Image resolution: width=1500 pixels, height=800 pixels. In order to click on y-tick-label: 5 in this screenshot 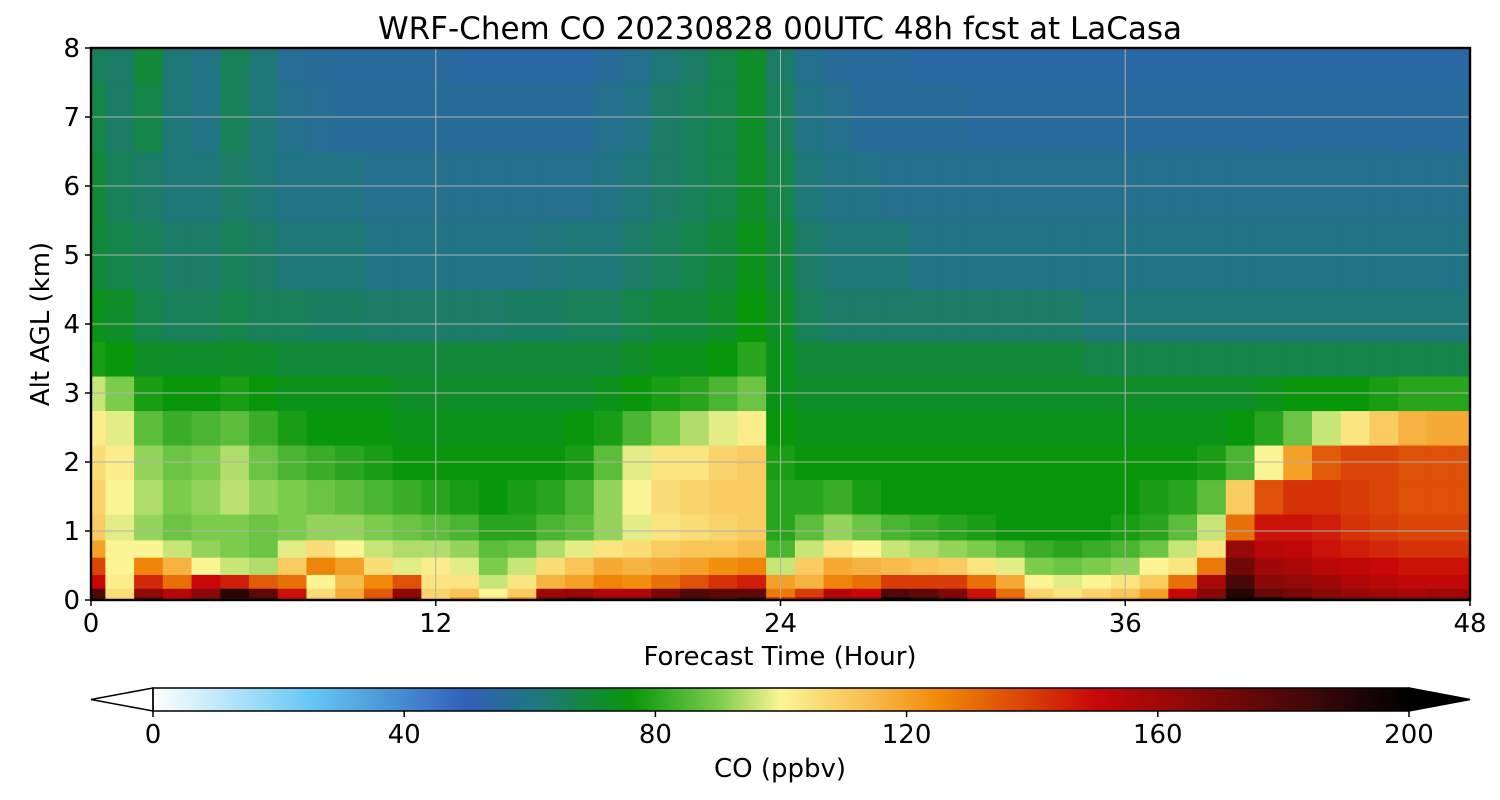, I will do `click(71, 256)`.